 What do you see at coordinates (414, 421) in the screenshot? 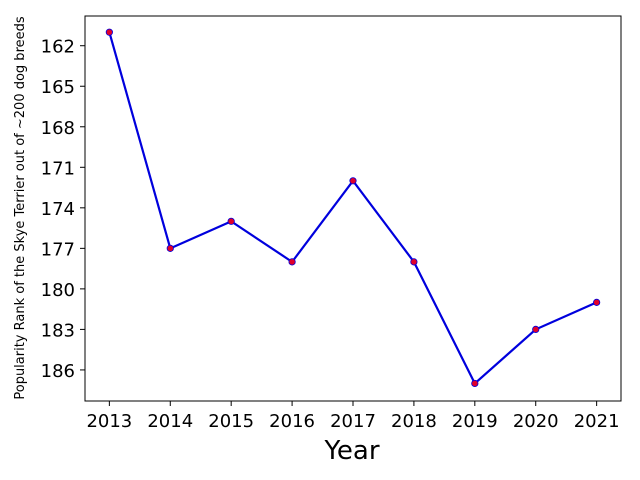
I see `x-tick-label: 2018` at bounding box center [414, 421].